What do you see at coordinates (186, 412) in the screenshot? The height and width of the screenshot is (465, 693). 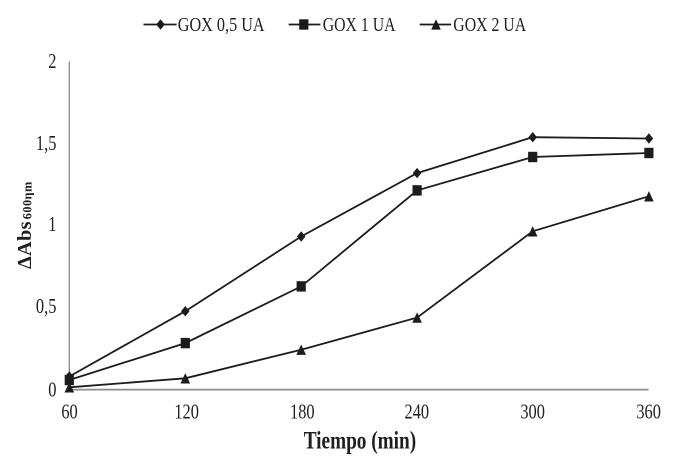 I see `svg-text: 120` at bounding box center [186, 412].